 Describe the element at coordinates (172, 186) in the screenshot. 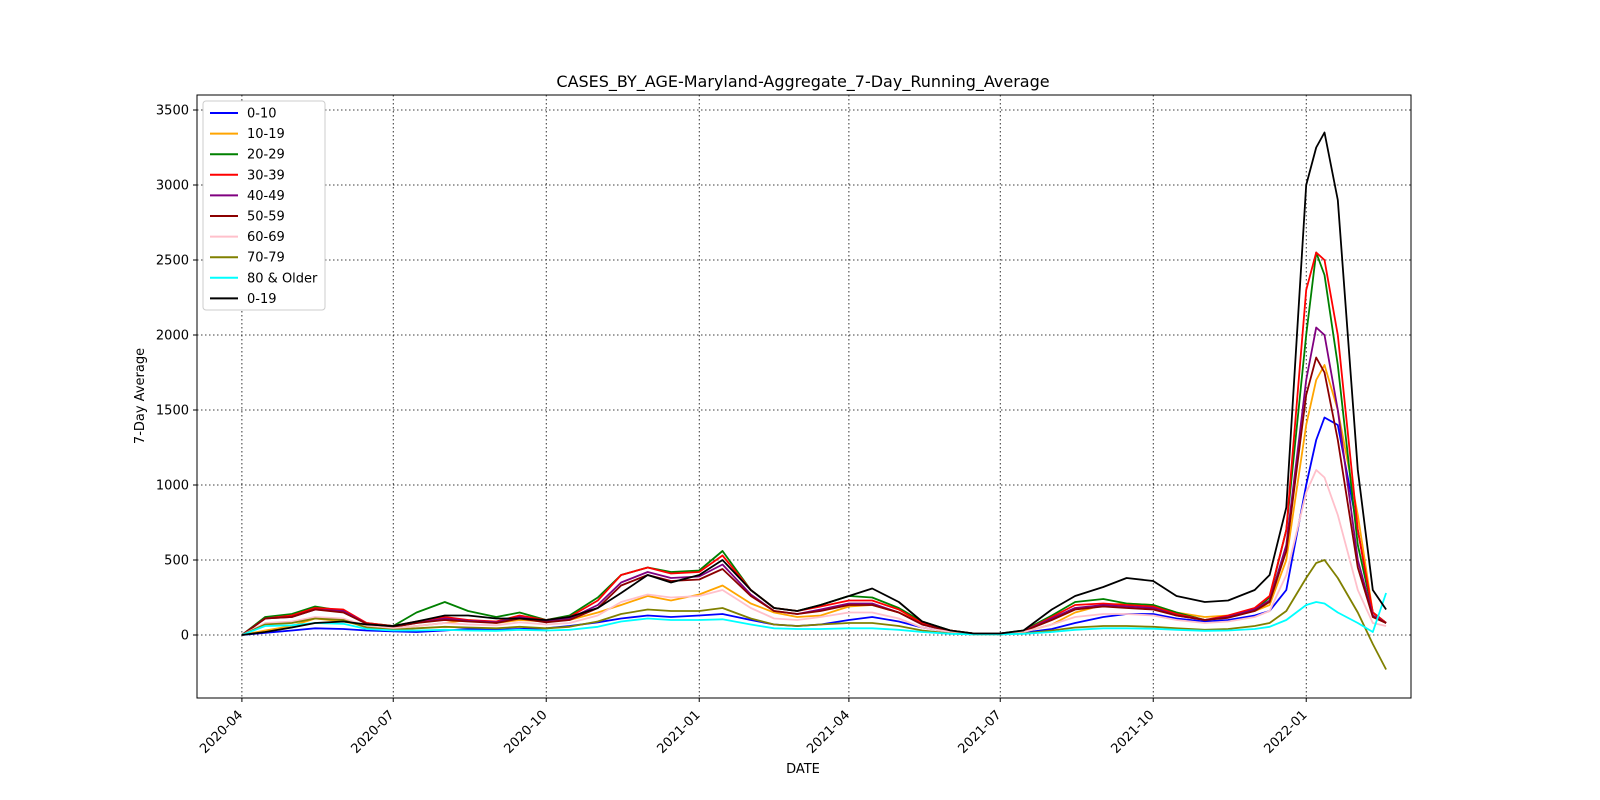

I see `y-tick-label: 3000` at that location.